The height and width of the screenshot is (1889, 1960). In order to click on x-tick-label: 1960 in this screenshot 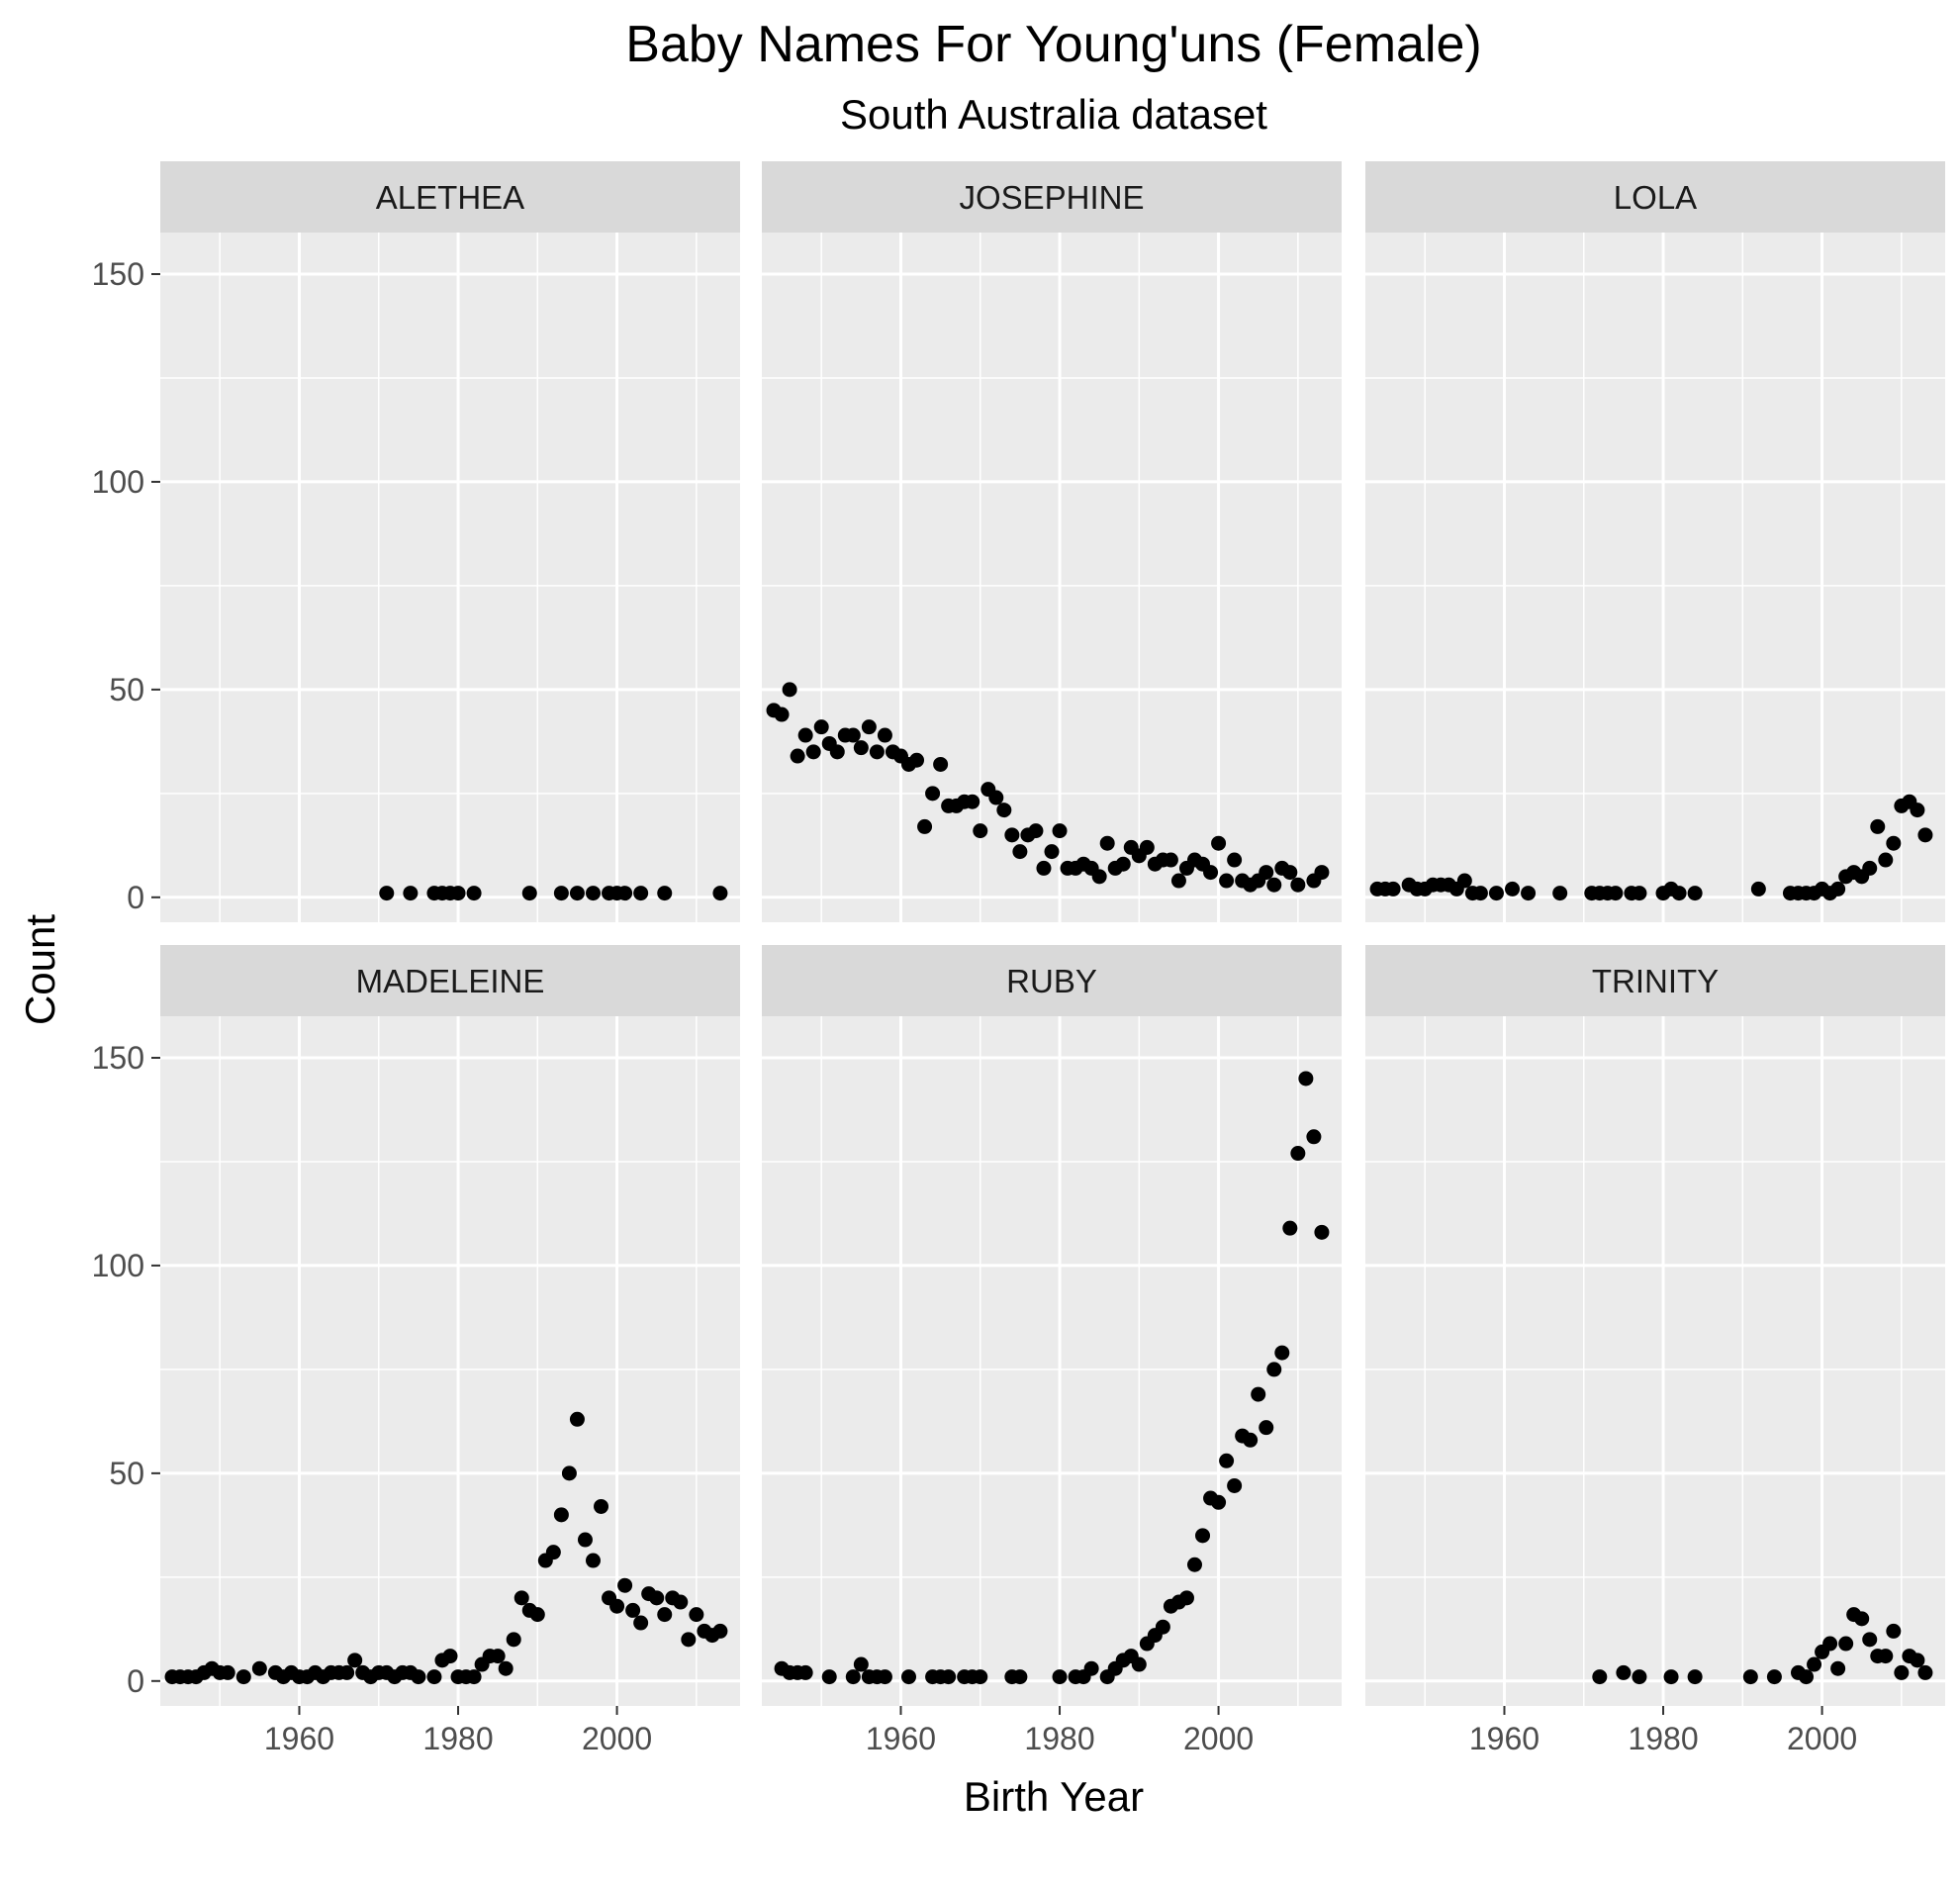, I will do `click(299, 1738)`.